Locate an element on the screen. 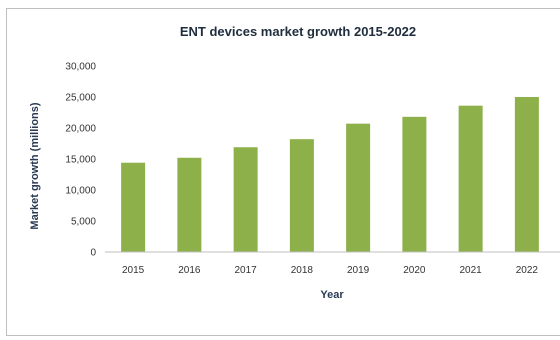 This screenshot has height=340, width=560. bar-2021 is located at coordinates (470, 179).